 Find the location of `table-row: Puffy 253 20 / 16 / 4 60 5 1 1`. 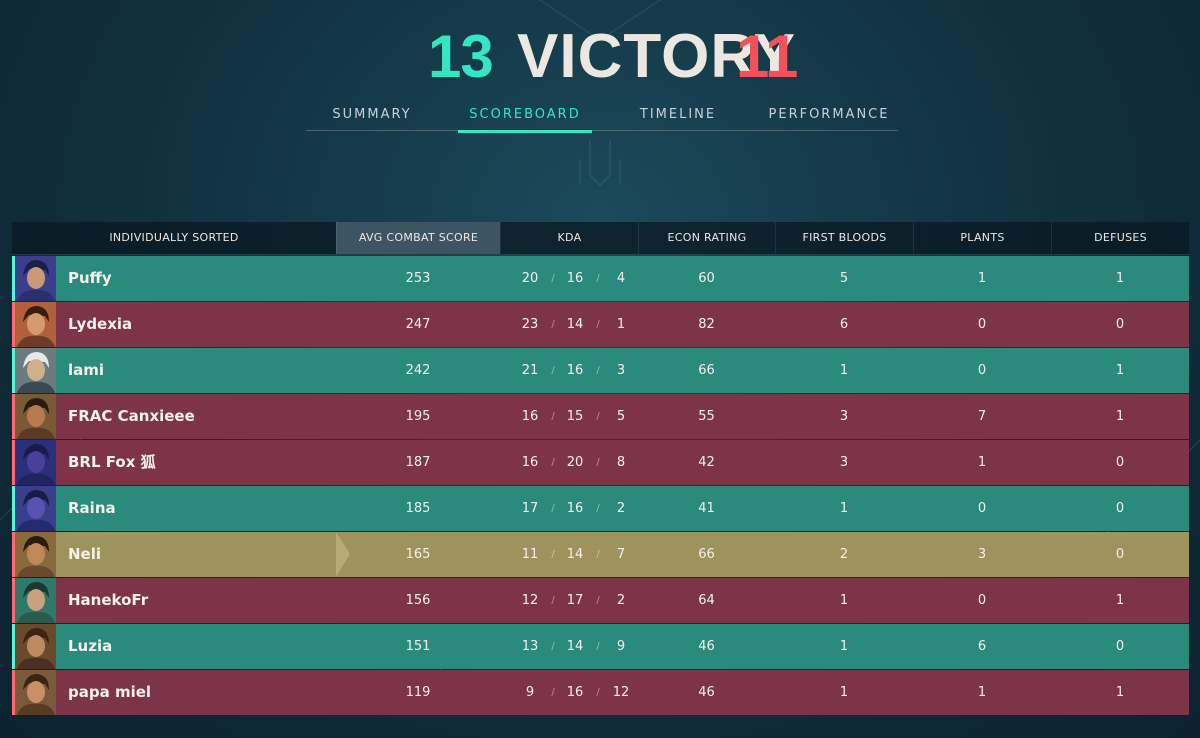

table-row: Puffy 253 20 / 16 / 4 60 5 1 1 is located at coordinates (600, 278).